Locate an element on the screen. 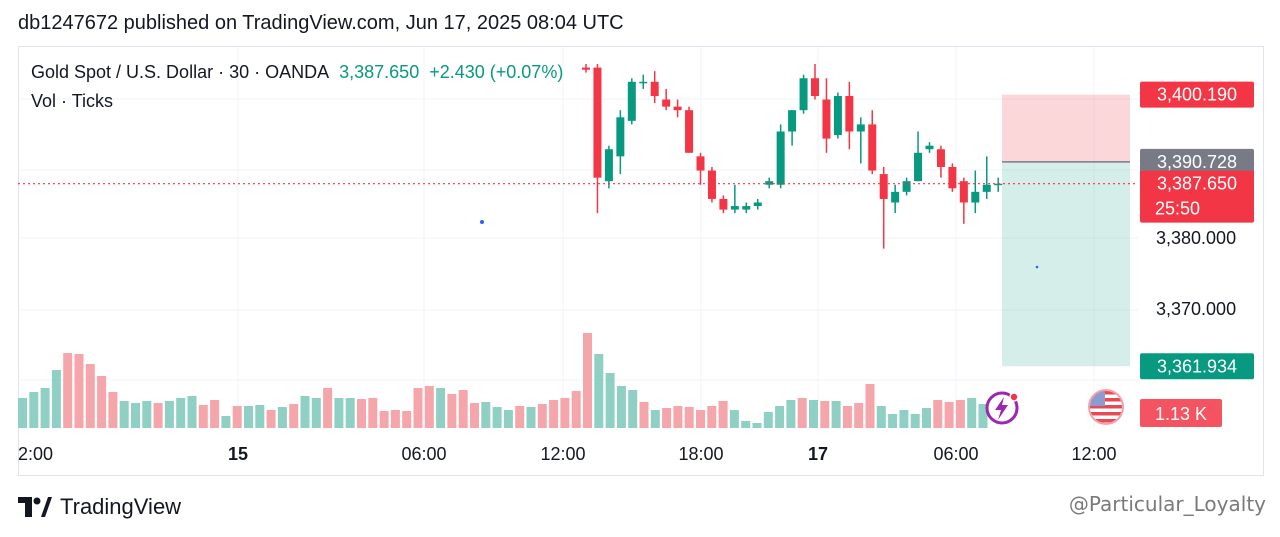 The image size is (1280, 537). price-tag: 3,400.190 is located at coordinates (1197, 94).